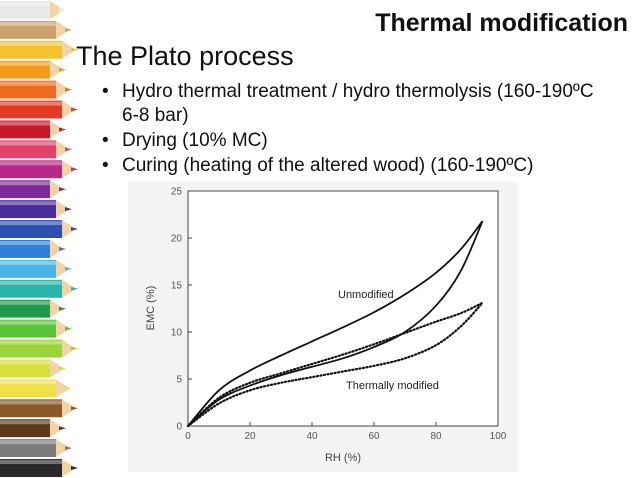  Describe the element at coordinates (151, 308) in the screenshot. I see `y-axis-title: EMC (%)` at that location.